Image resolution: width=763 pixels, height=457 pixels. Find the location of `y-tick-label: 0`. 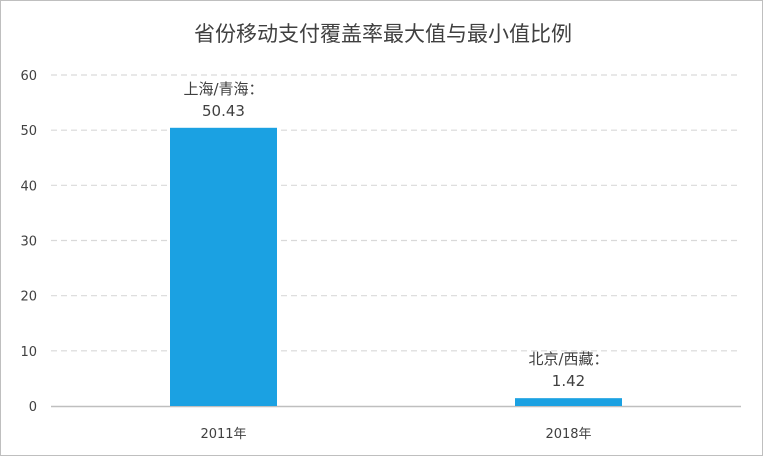

y-tick-label: 0 is located at coordinates (33, 407).